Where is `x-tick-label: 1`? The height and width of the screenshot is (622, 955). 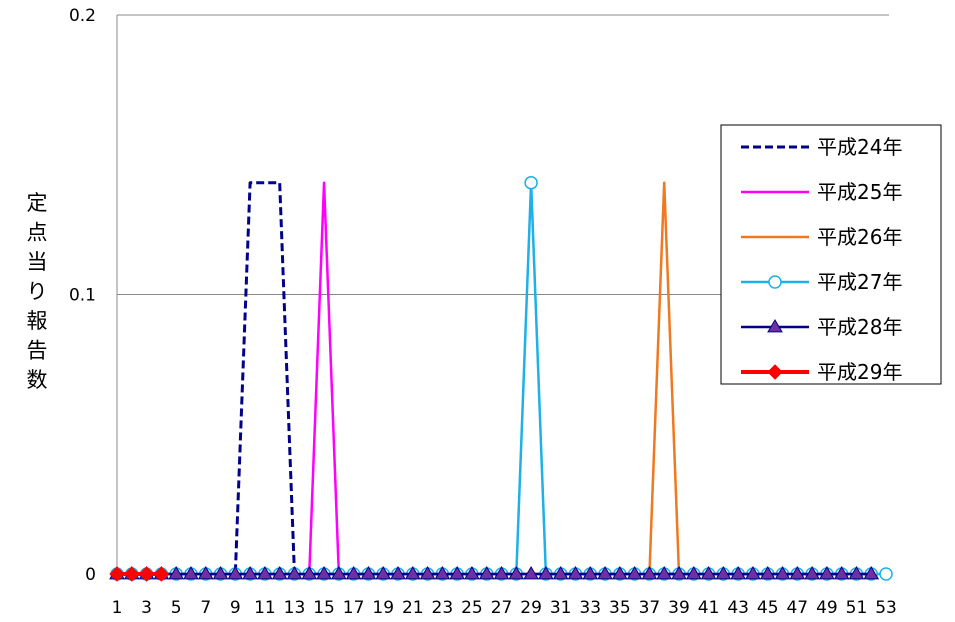
x-tick-label: 1 is located at coordinates (117, 608).